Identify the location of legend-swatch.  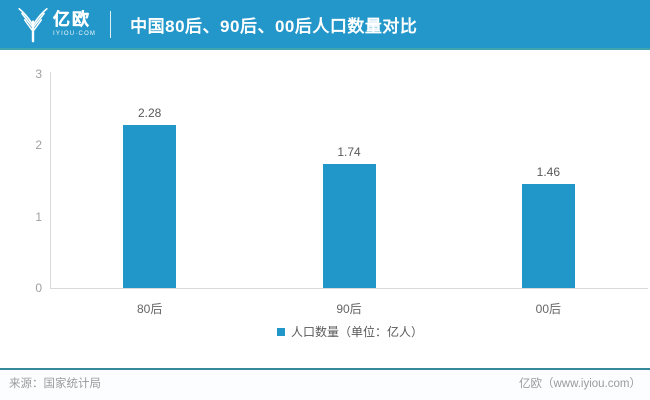
(280, 331).